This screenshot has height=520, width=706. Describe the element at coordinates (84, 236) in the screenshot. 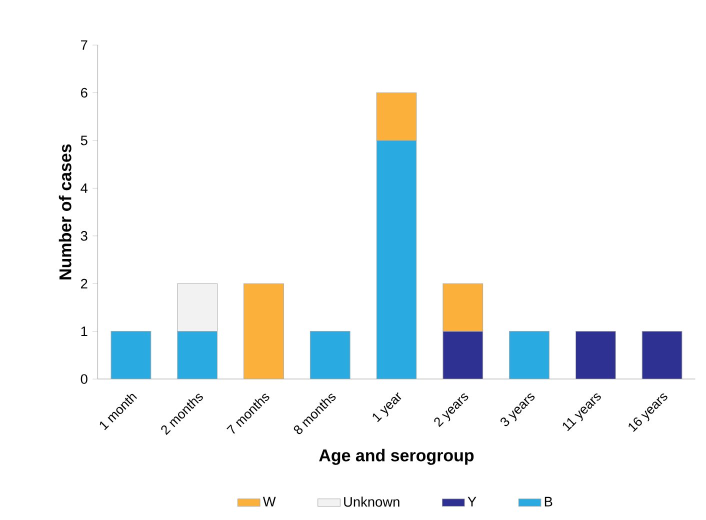

I see `y-tick-label: 3` at that location.